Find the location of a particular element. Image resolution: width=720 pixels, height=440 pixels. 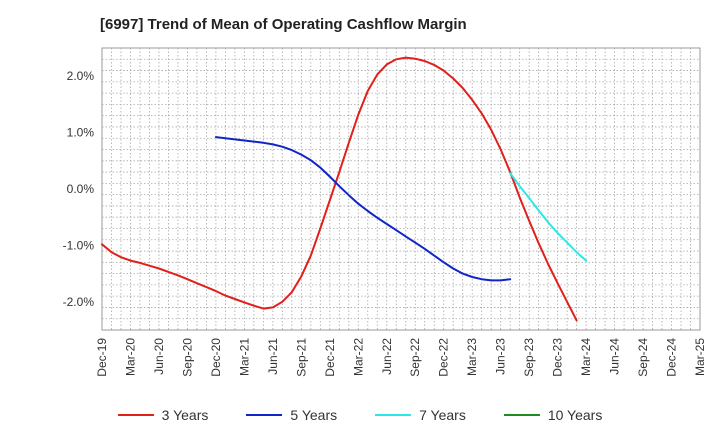

x-tick-label: Dec-23 is located at coordinates (558, 357).